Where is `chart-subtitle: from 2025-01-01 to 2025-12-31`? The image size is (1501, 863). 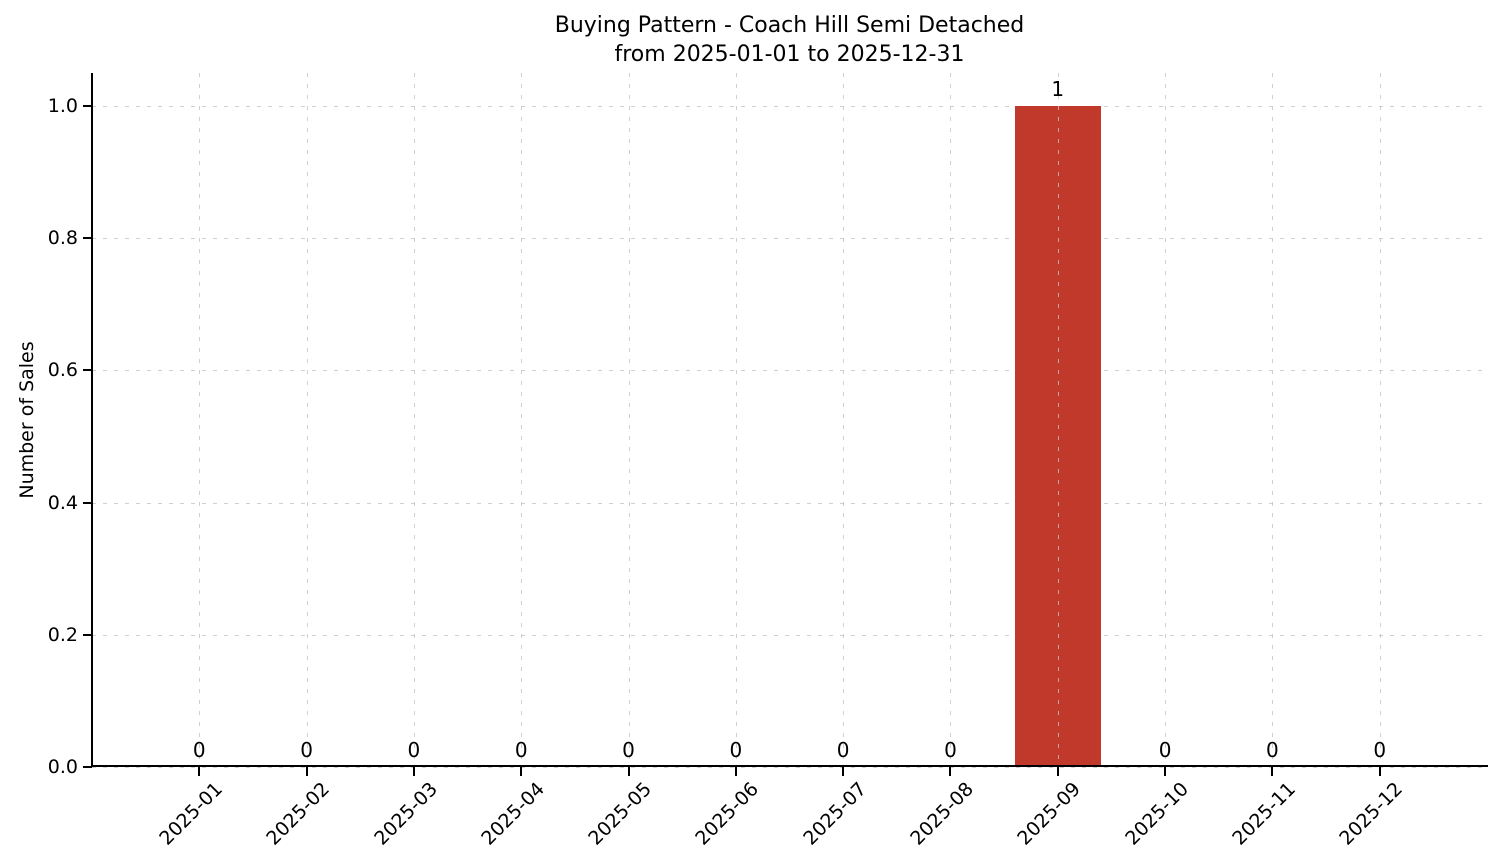 chart-subtitle: from 2025-01-01 to 2025-12-31 is located at coordinates (789, 54).